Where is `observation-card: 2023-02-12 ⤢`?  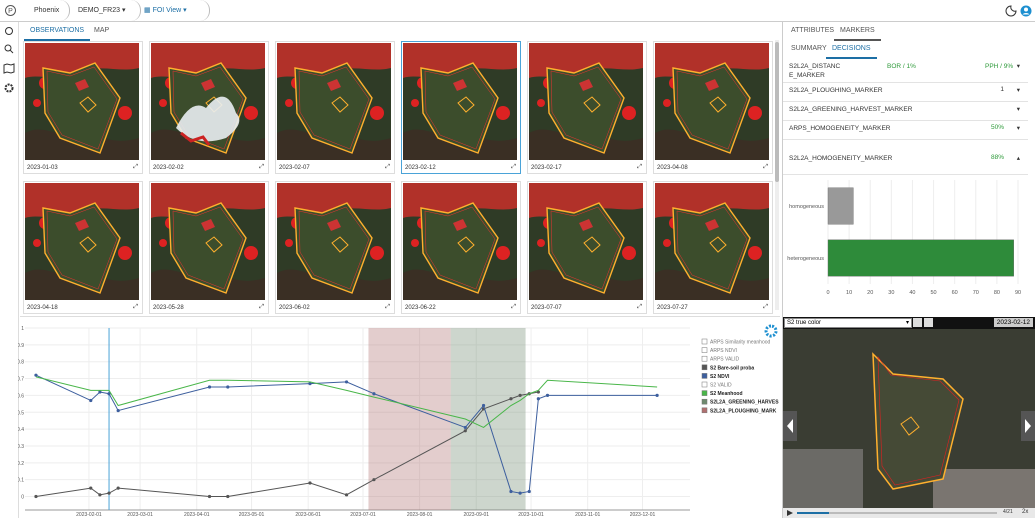 observation-card: 2023-02-12 ⤢ is located at coordinates (461, 107).